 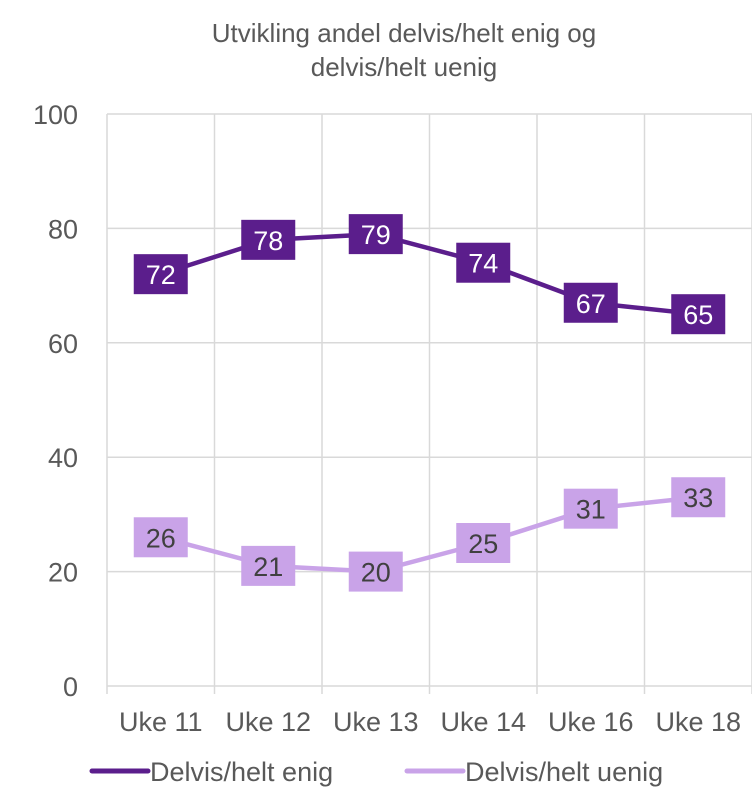 I want to click on data-label: 74, so click(x=483, y=264).